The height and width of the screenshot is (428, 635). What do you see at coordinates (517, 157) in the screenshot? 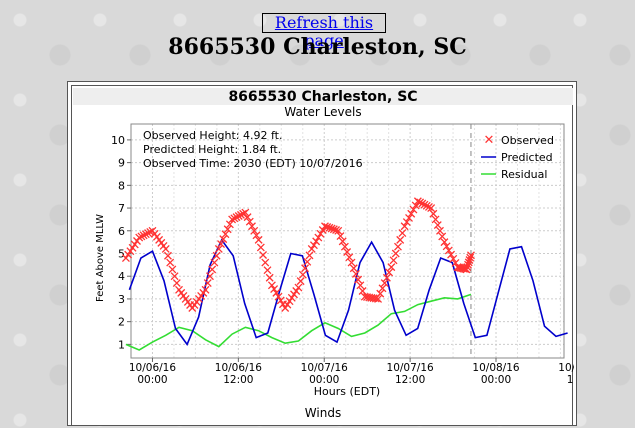
I see `chart-legend: ✕ Observed Predicted Residual` at bounding box center [517, 157].